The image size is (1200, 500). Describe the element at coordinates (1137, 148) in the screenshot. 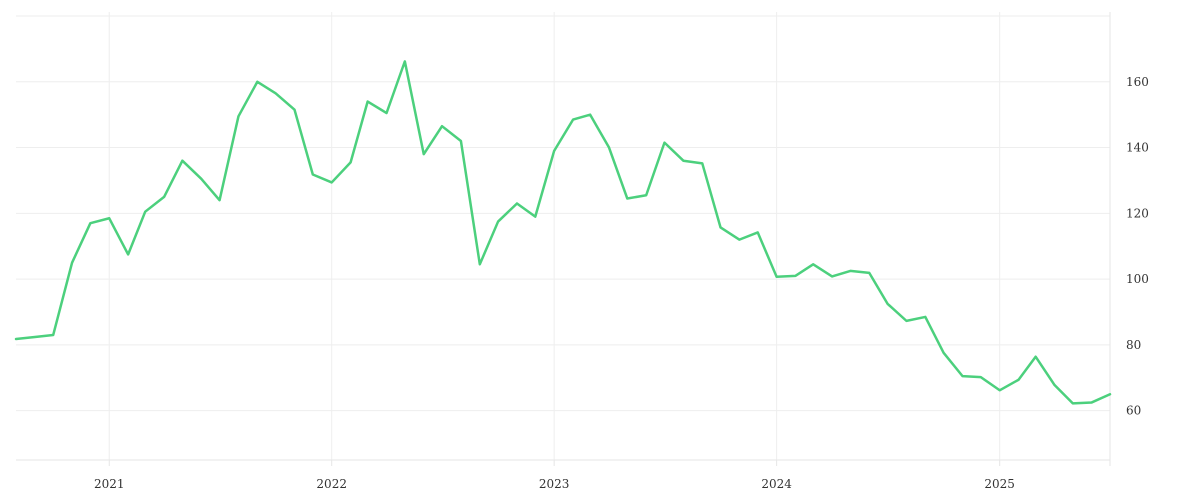

I see `y-tick-label: 140` at that location.